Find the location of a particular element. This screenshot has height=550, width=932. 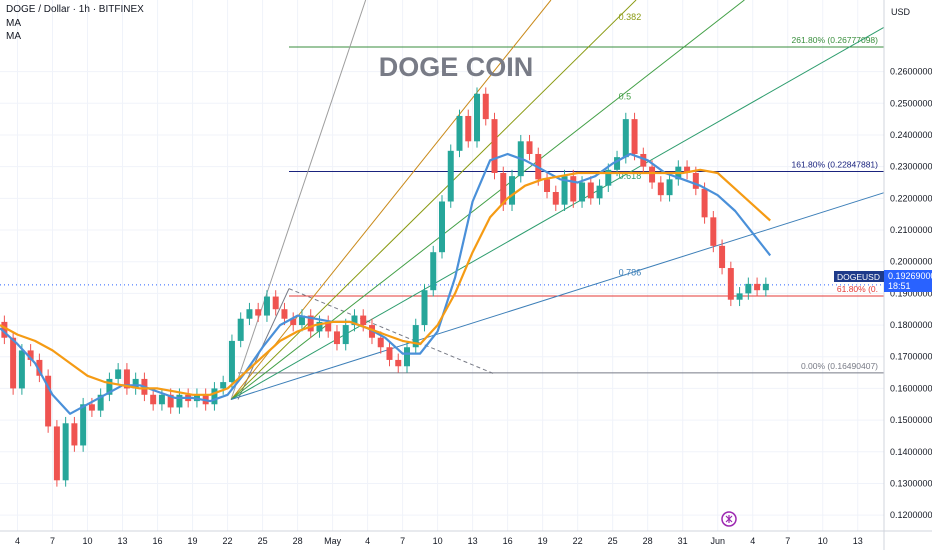

x-tick-label: 10 is located at coordinates (88, 541).